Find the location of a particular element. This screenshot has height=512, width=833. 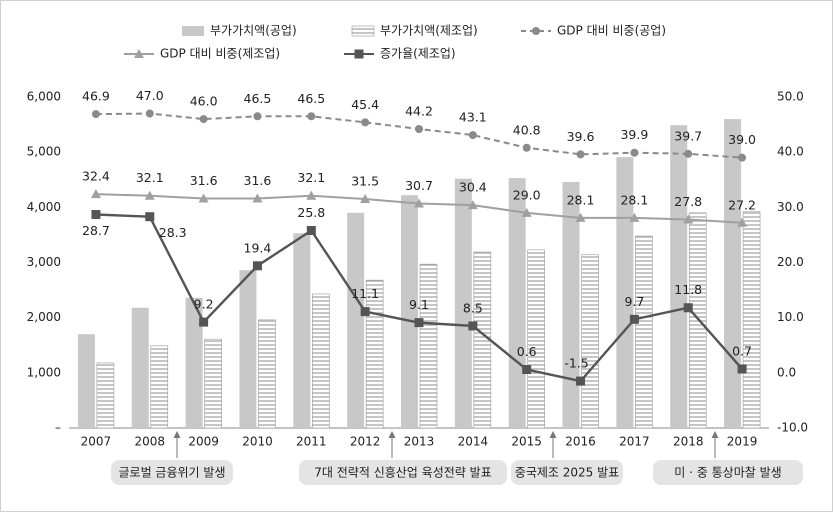

annotation-box is located at coordinates (728, 472).